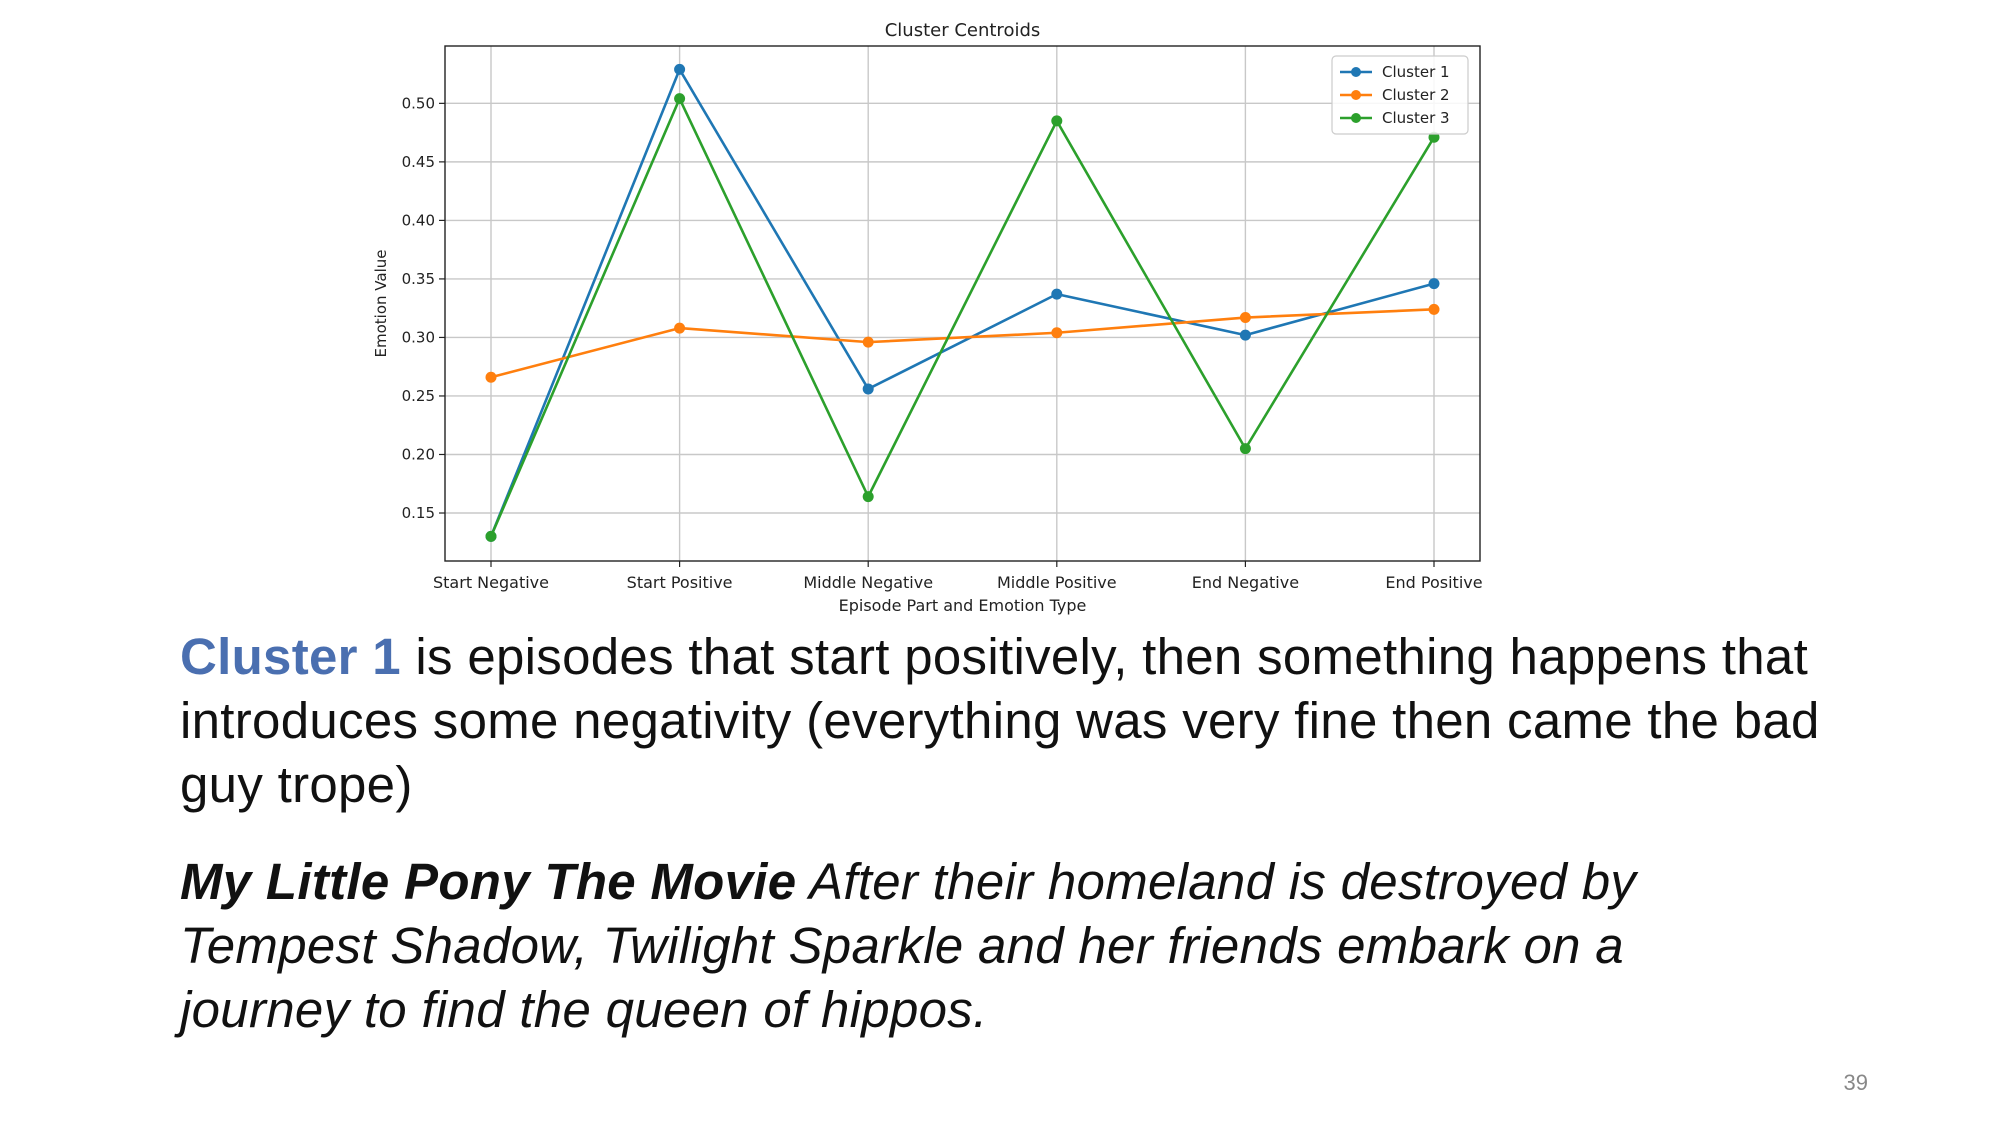 The image size is (2000, 1125). Describe the element at coordinates (868, 582) in the screenshot. I see `x-tick-label: Middle Negative` at that location.